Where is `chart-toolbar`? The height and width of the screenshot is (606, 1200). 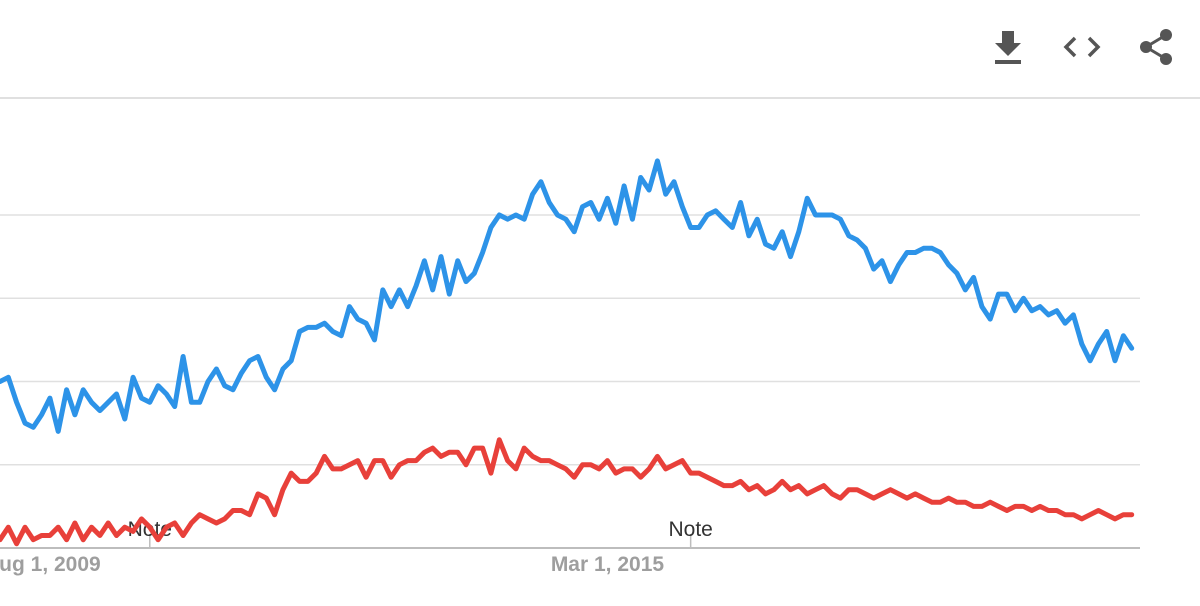
chart-toolbar is located at coordinates (1082, 47).